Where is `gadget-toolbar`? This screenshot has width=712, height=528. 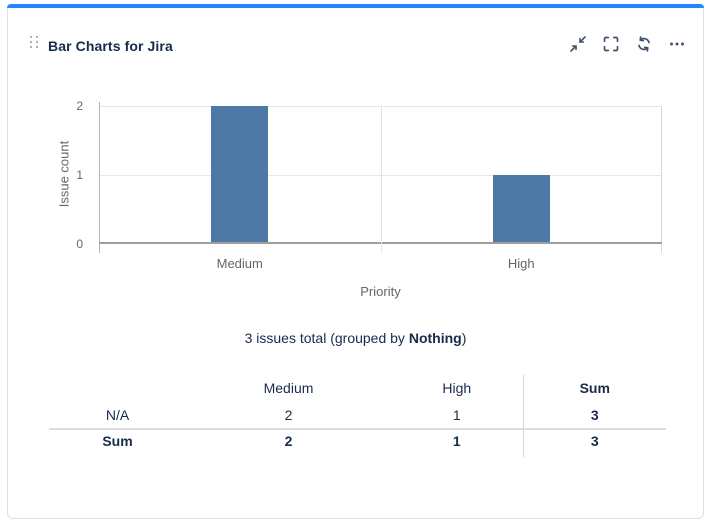
gadget-toolbar is located at coordinates (627, 44).